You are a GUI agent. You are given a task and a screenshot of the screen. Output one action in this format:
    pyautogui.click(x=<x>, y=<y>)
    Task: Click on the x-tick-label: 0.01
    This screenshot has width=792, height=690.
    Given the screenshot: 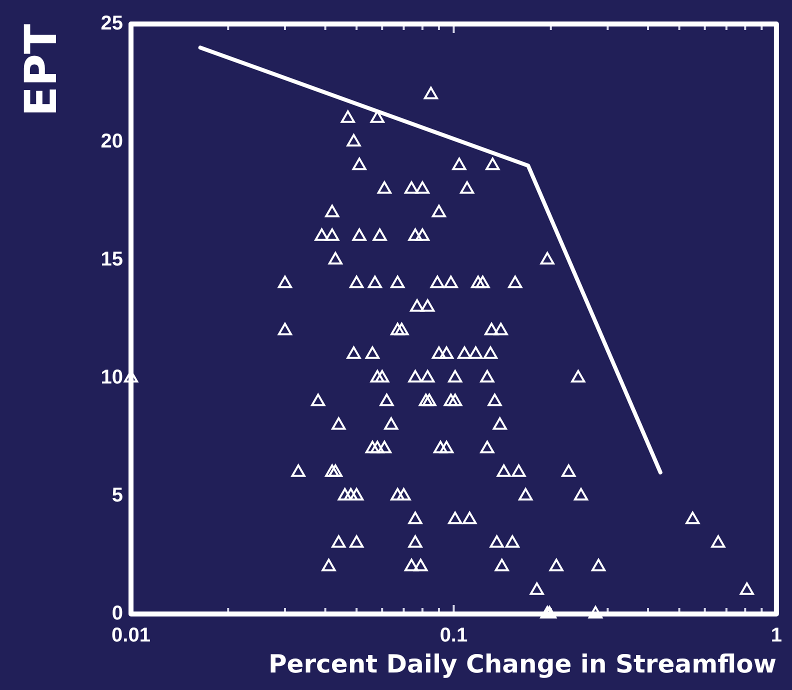 What is the action you would take?
    pyautogui.click(x=131, y=635)
    